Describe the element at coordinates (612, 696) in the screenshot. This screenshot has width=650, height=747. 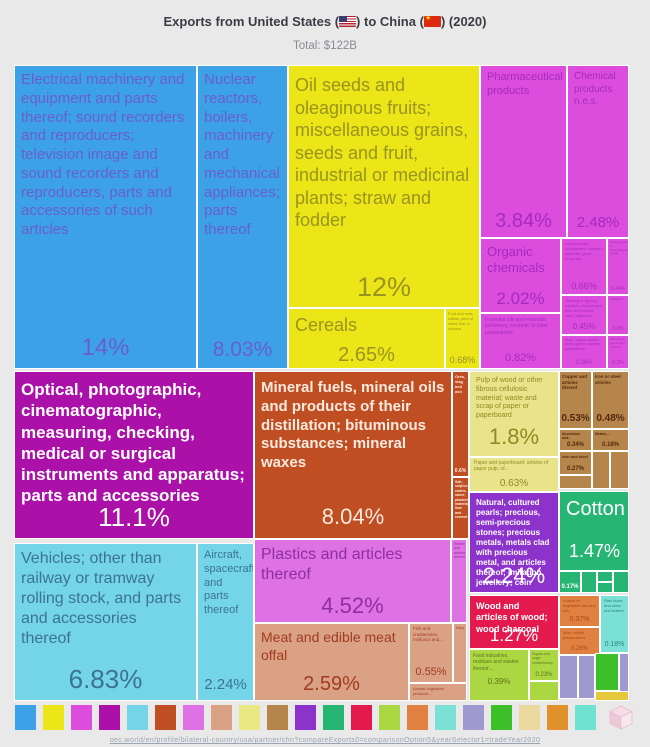
I see `treemap-block-misc-yellow` at that location.